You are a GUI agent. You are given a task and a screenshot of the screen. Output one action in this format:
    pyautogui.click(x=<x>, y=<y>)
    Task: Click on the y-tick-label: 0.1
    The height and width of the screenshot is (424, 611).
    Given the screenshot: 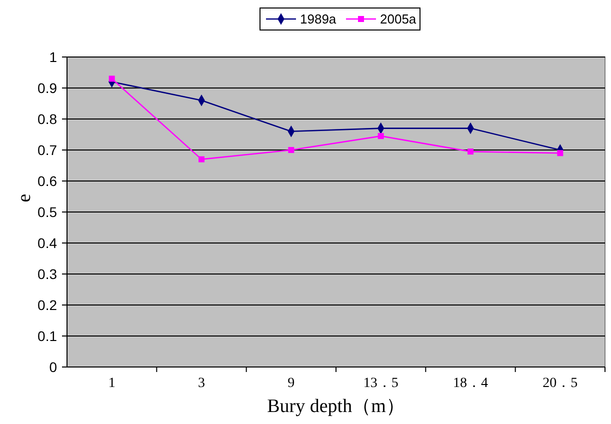 What is the action you would take?
    pyautogui.click(x=48, y=336)
    